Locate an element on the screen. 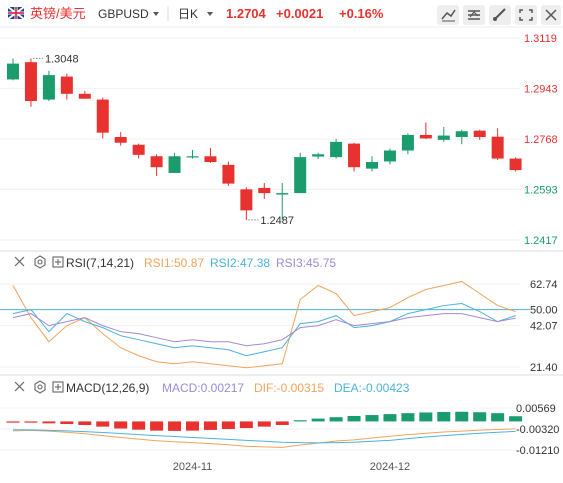 The height and width of the screenshot is (483, 563). rsi-close-icon is located at coordinates (19, 261).